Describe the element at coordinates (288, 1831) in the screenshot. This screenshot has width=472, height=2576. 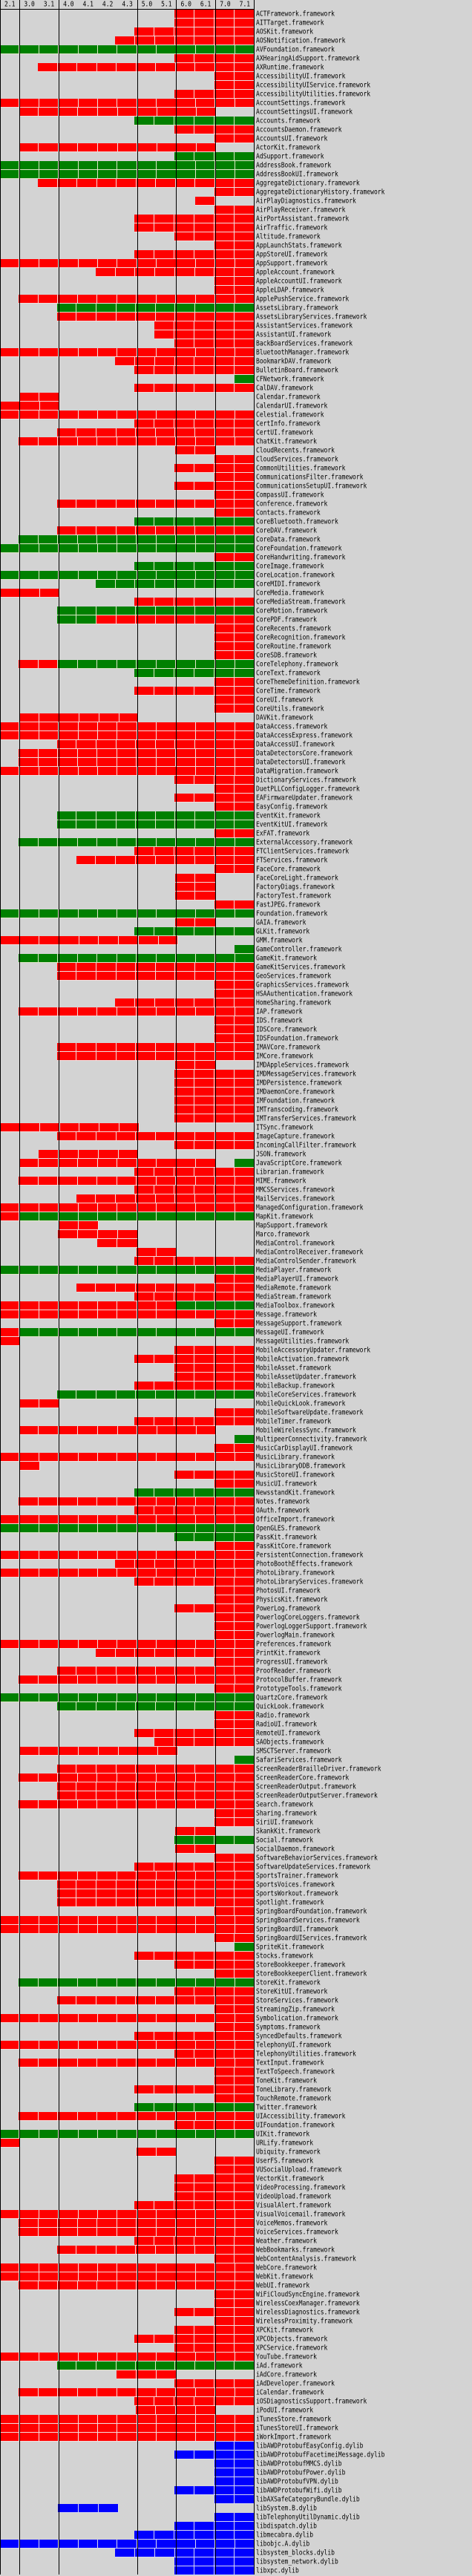
I see `framework-name: SkankKit.framework` at that location.